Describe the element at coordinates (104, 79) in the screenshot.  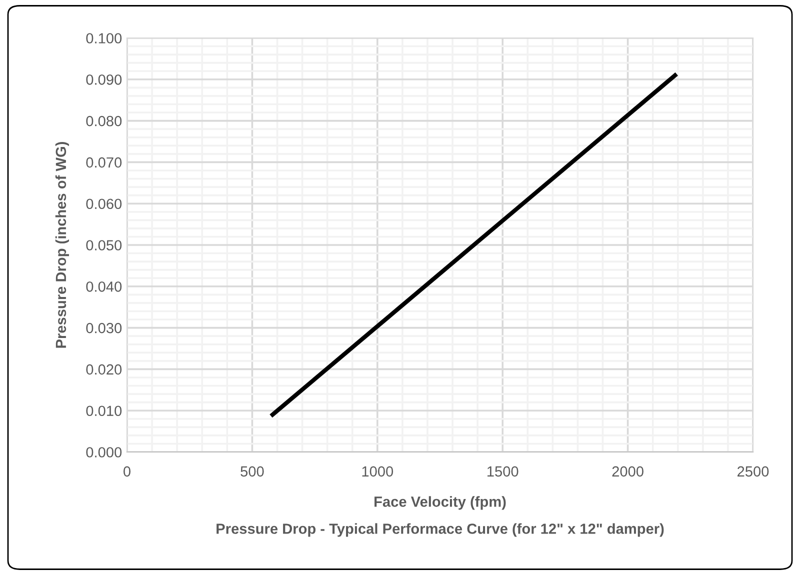
I see `y-tick-label: 0.090` at that location.